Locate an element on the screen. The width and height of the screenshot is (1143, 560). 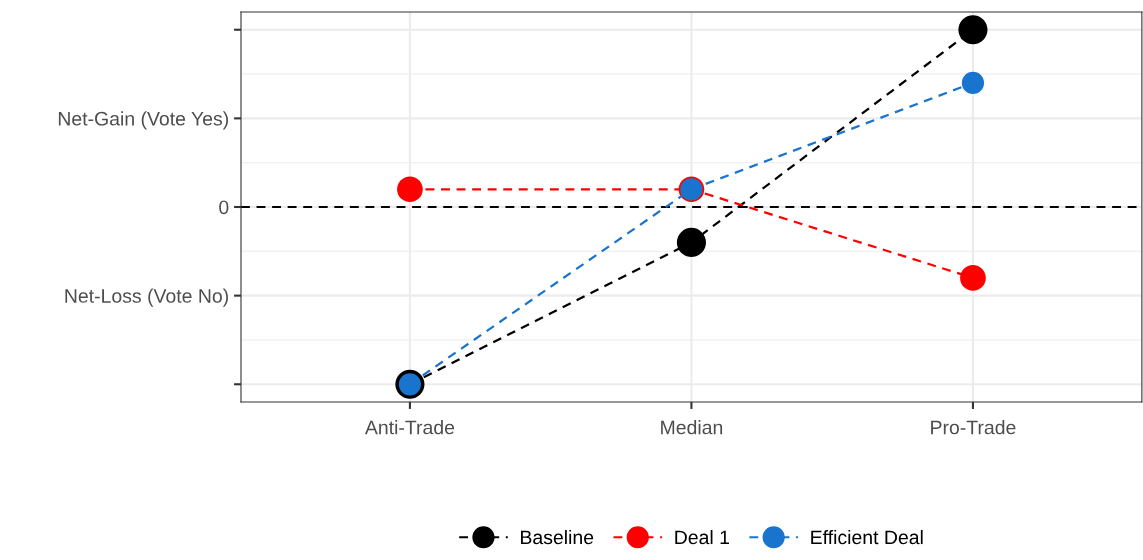
x-tick-label: Anti-Trade is located at coordinates (409, 427).